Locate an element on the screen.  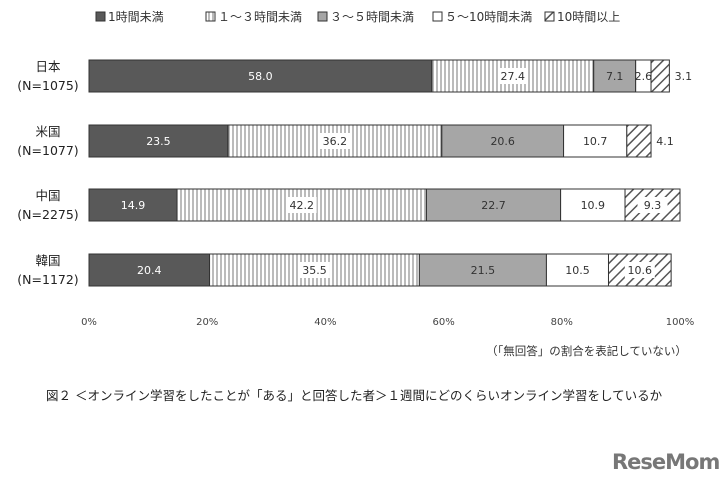
data-label: 35.5 is located at coordinates (314, 270).